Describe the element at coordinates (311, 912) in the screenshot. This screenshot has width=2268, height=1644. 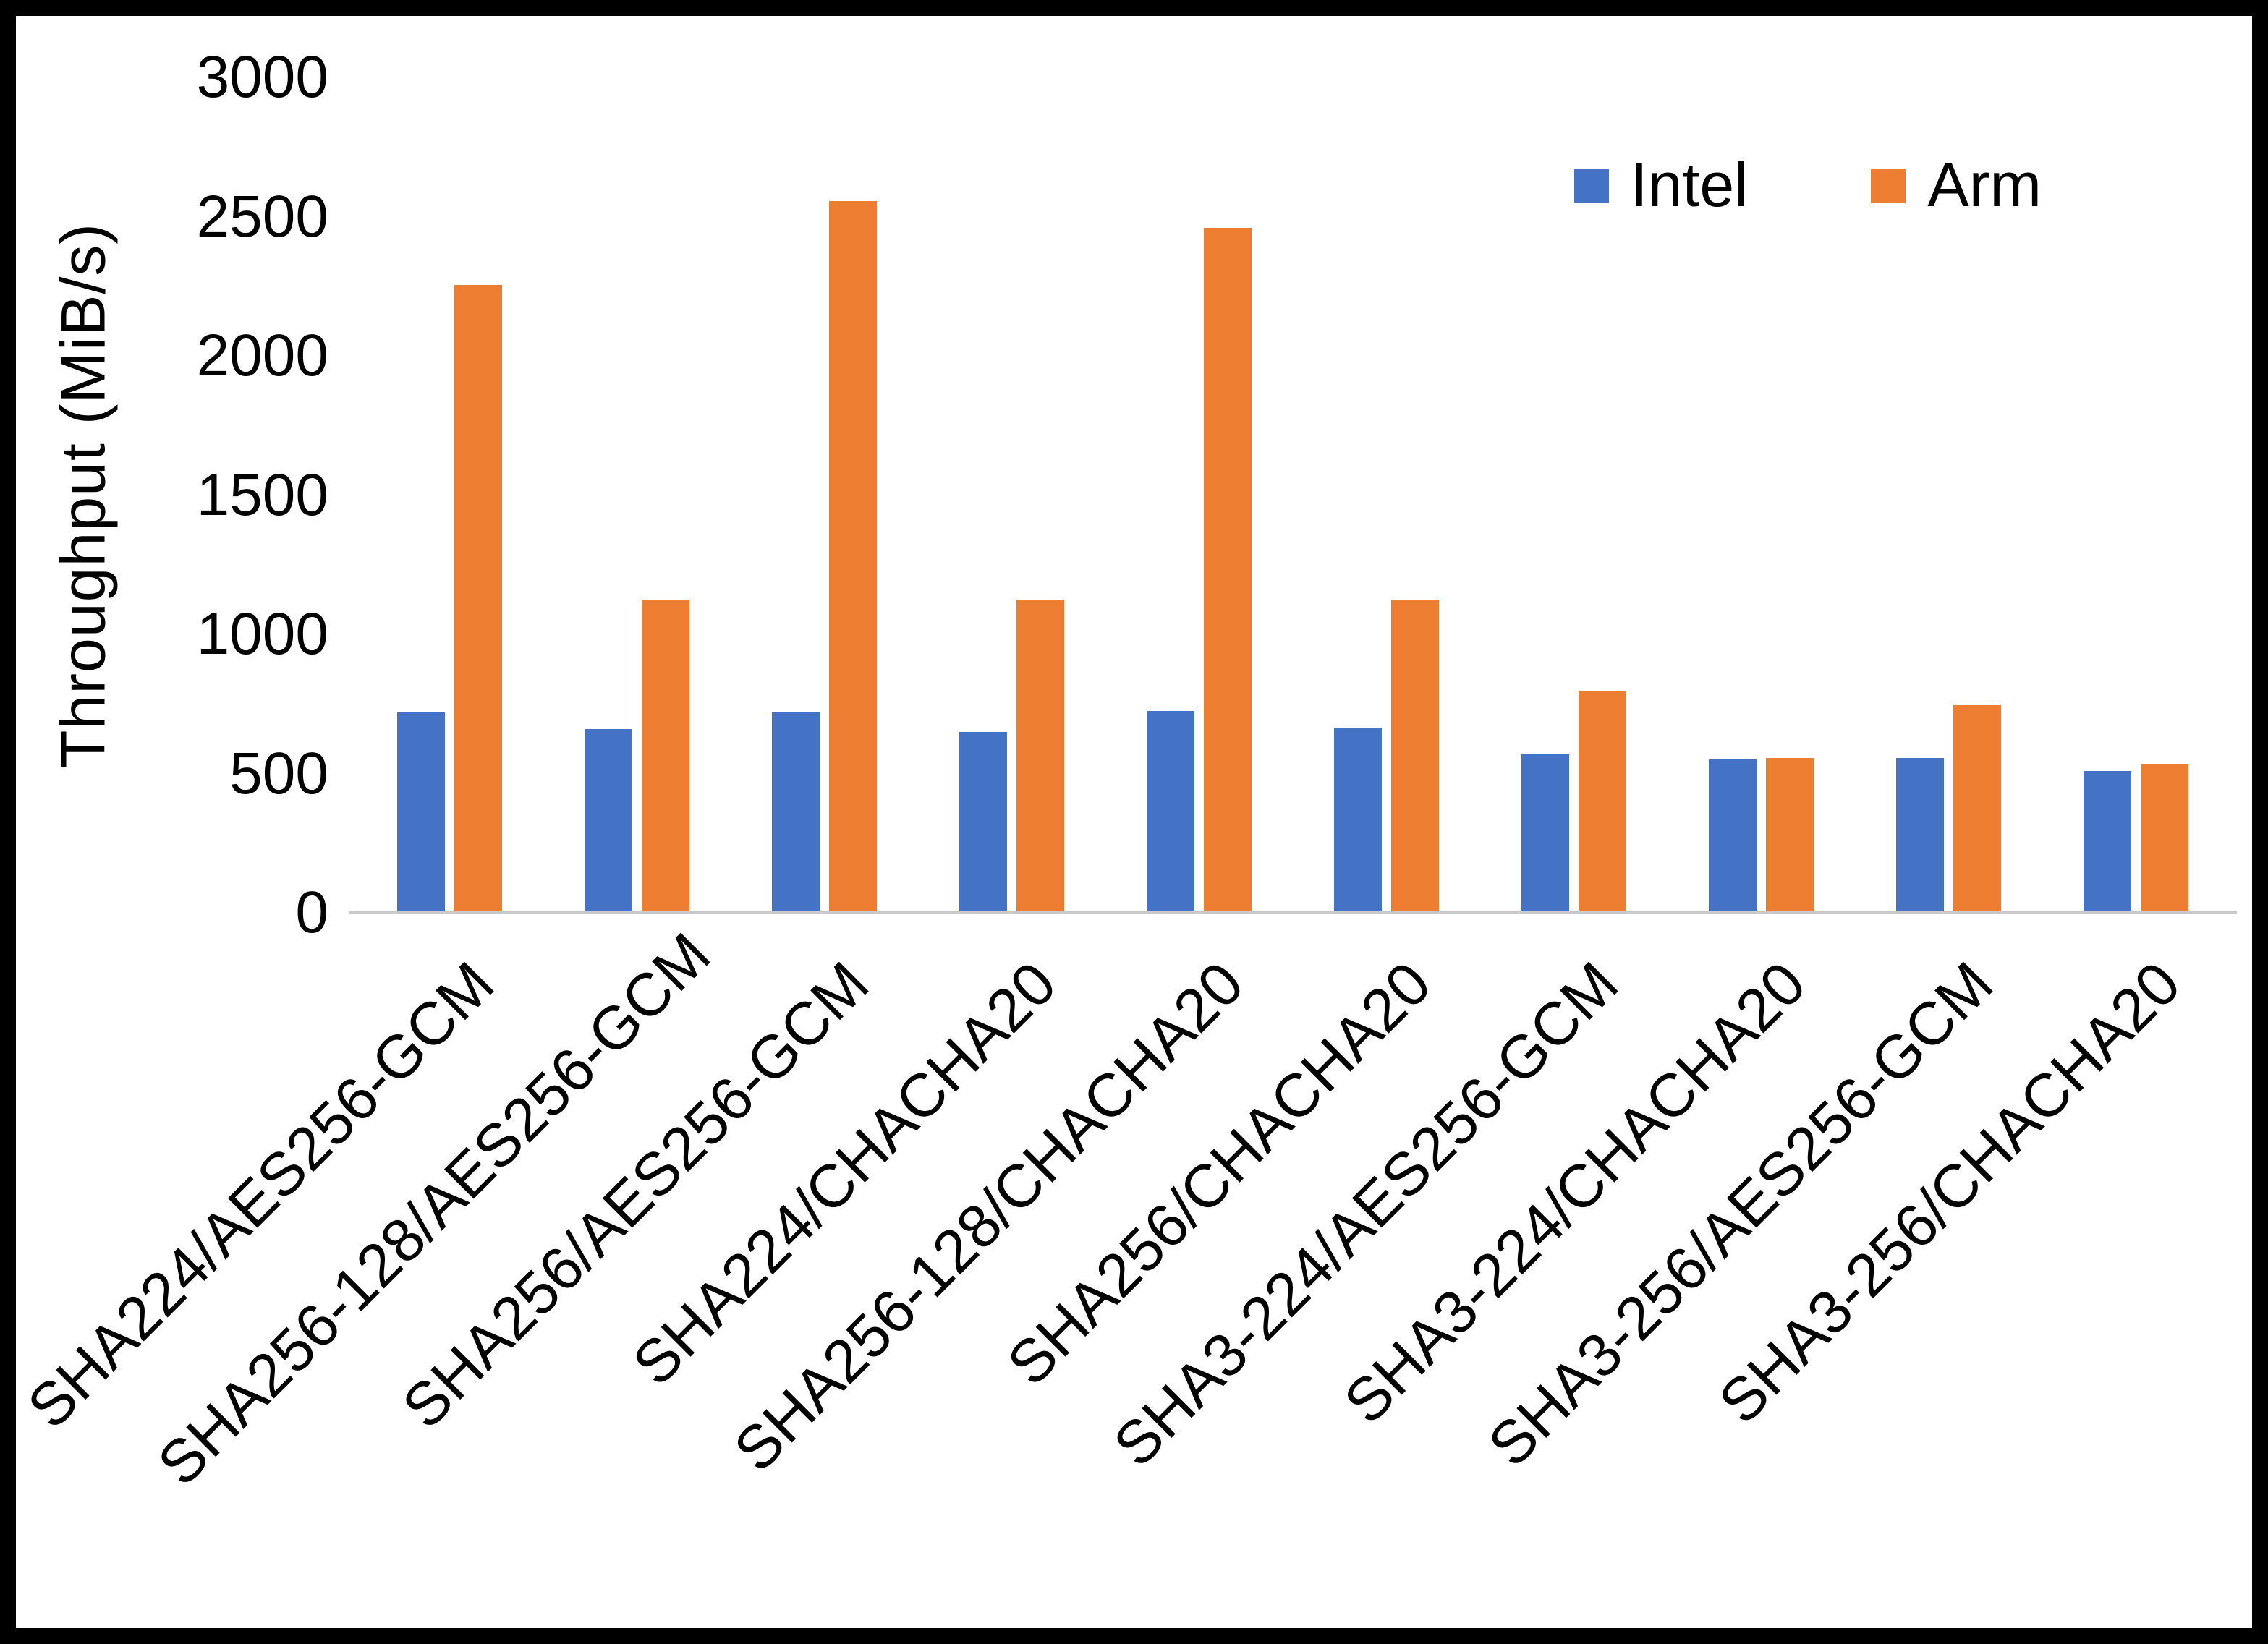
I see `y-axis-tick-label: 0` at that location.